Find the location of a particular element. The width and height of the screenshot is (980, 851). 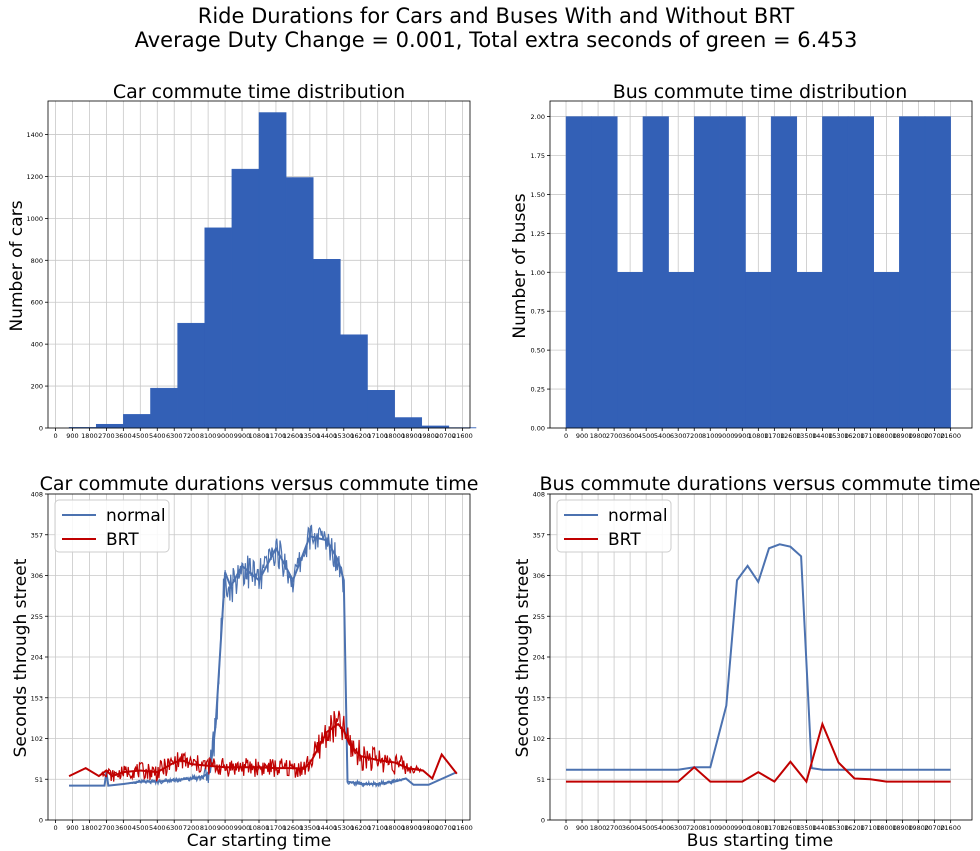

car-distribution-ytick-label: 400 is located at coordinates (37, 345).